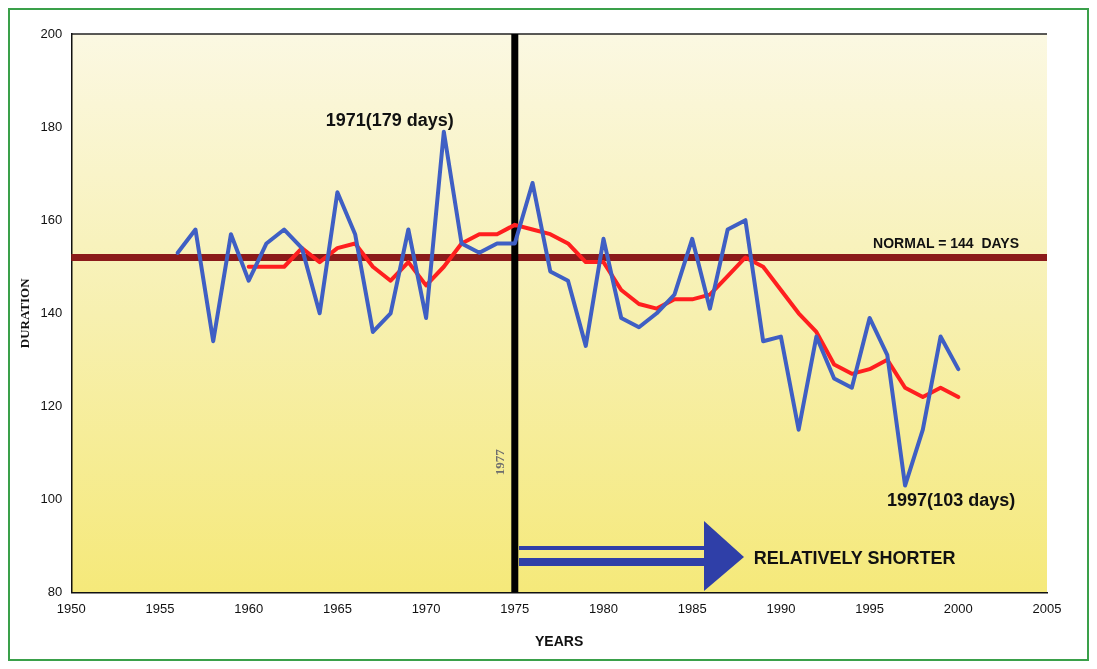 This screenshot has height=669, width=1097. I want to click on x-tick-label: 2005, so click(1047, 608).